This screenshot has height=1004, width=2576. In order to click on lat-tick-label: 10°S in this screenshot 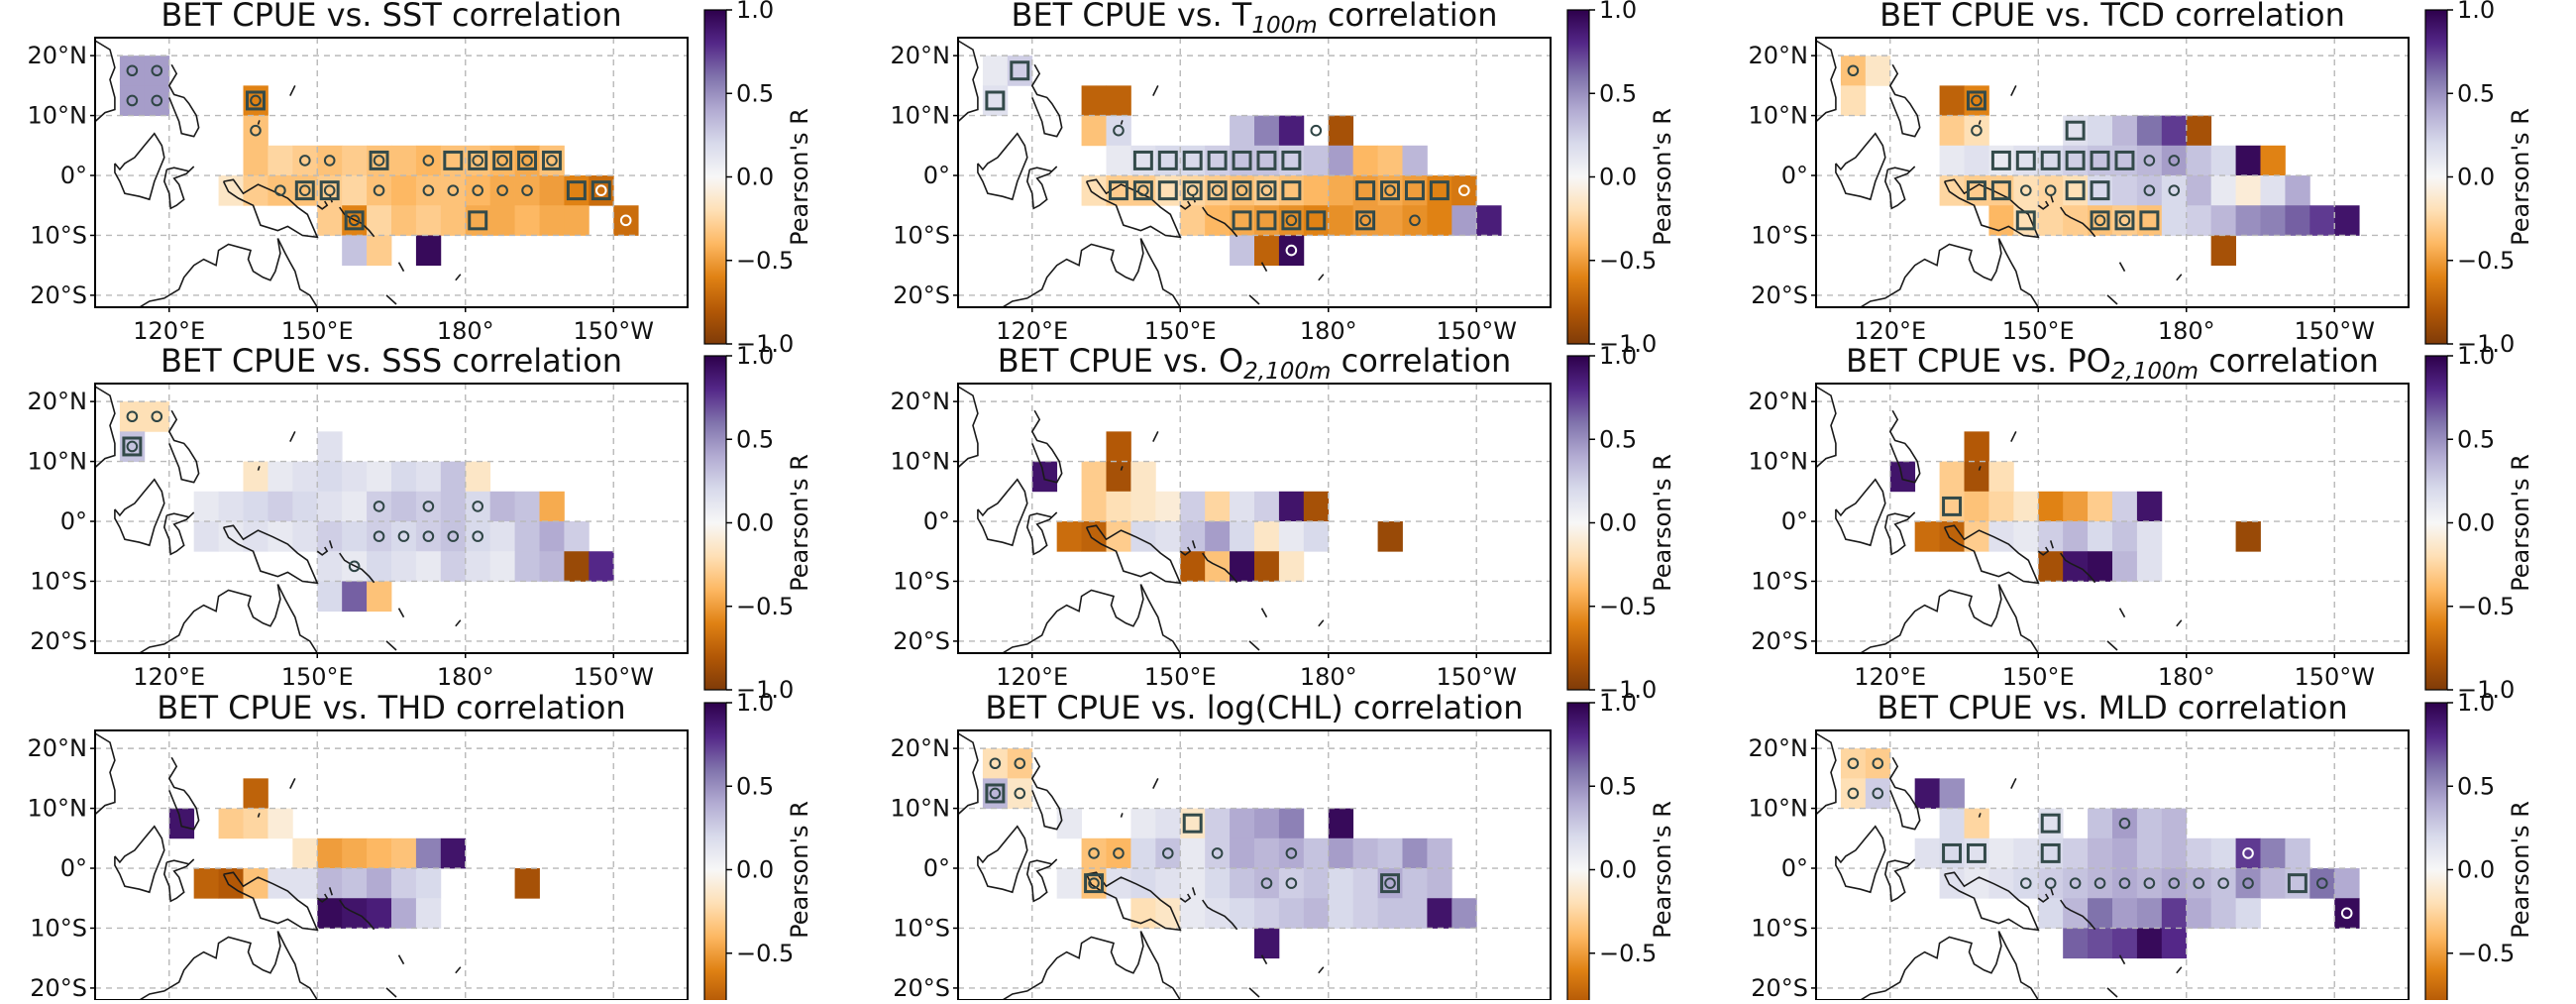, I will do `click(58, 928)`.